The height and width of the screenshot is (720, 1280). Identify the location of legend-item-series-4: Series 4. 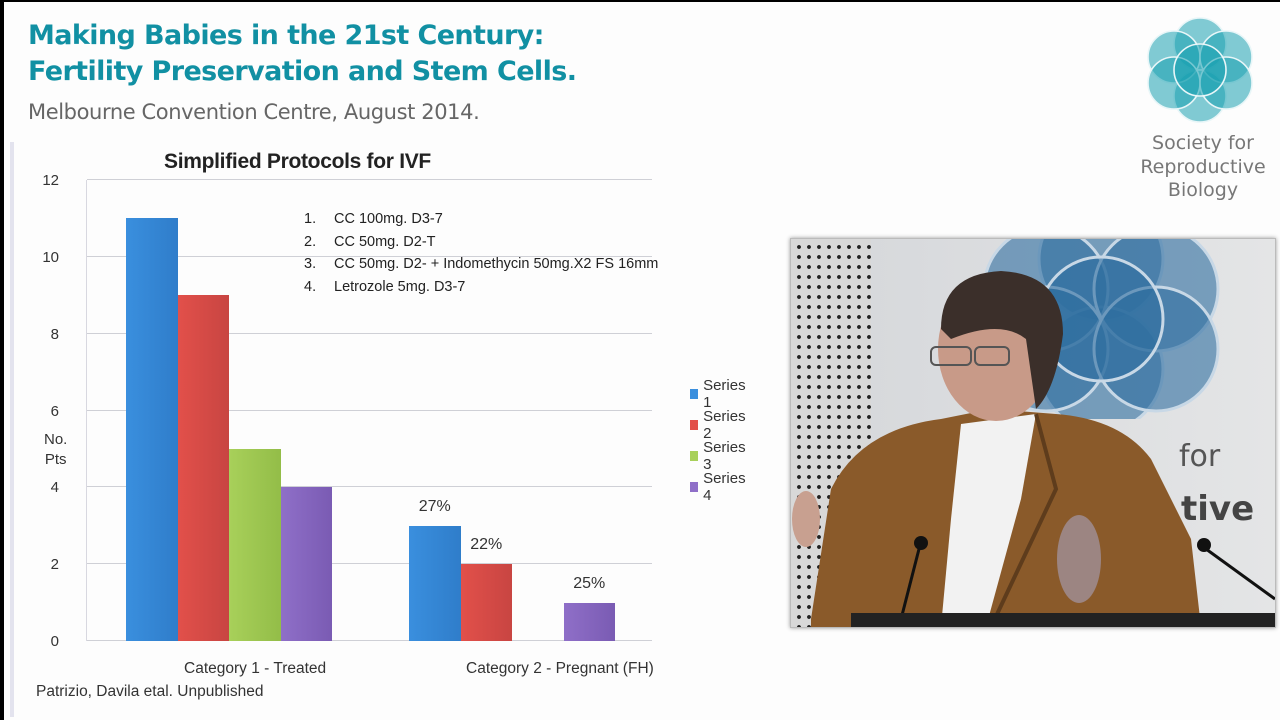
(719, 486).